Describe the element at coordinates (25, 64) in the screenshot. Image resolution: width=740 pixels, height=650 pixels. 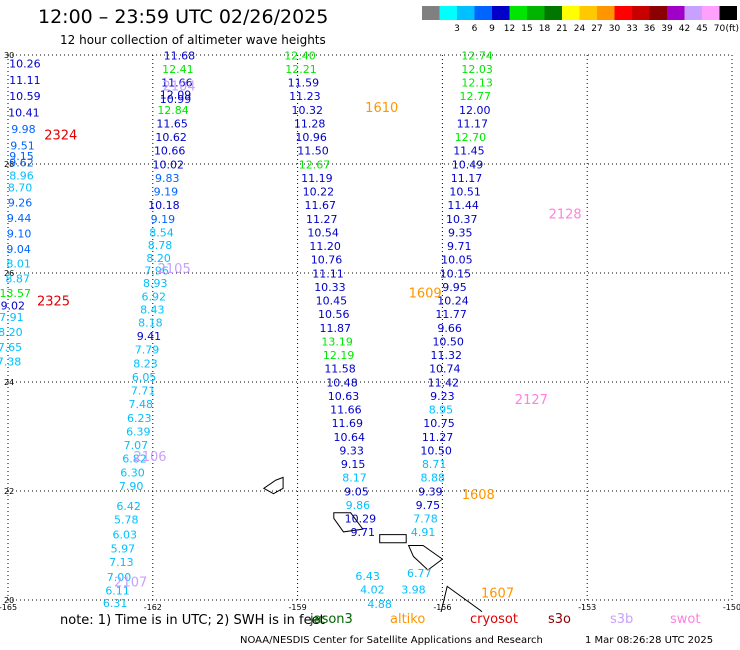
I see `wave-height-value: 10.26` at that location.